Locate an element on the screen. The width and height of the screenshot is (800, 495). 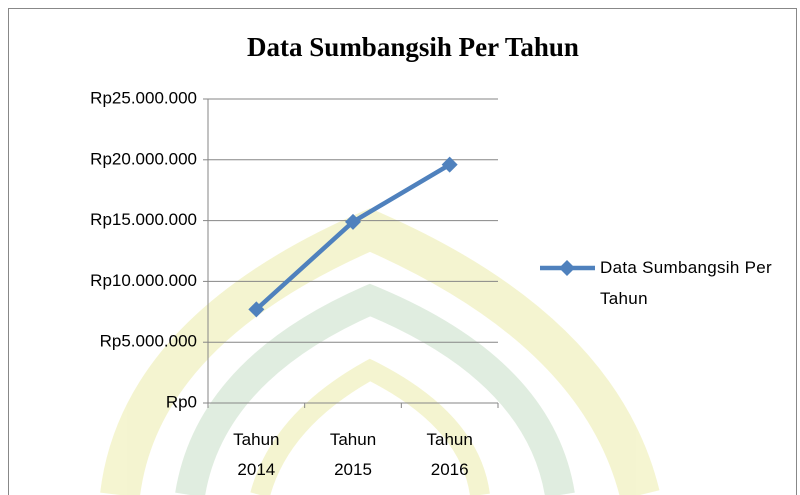
x-tick-label: Tahun 2016 is located at coordinates (449, 454).